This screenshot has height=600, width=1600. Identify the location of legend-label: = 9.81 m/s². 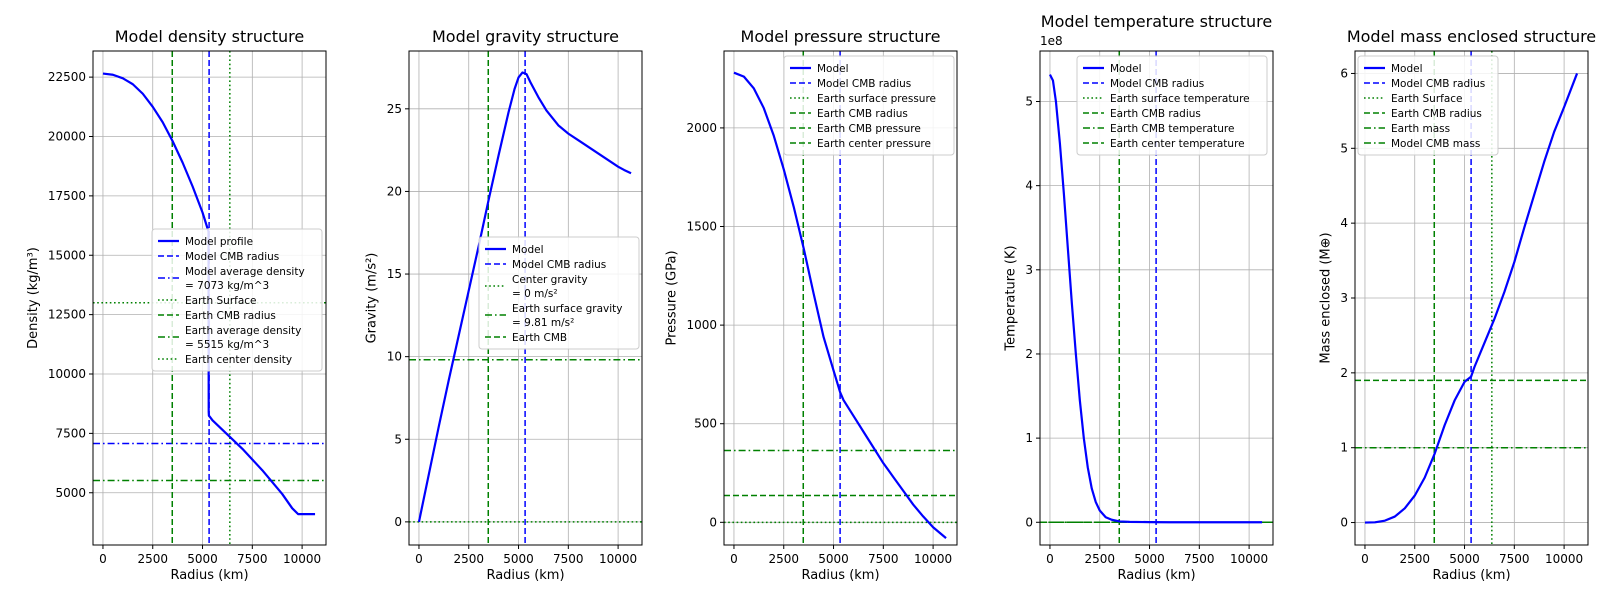
(543, 323).